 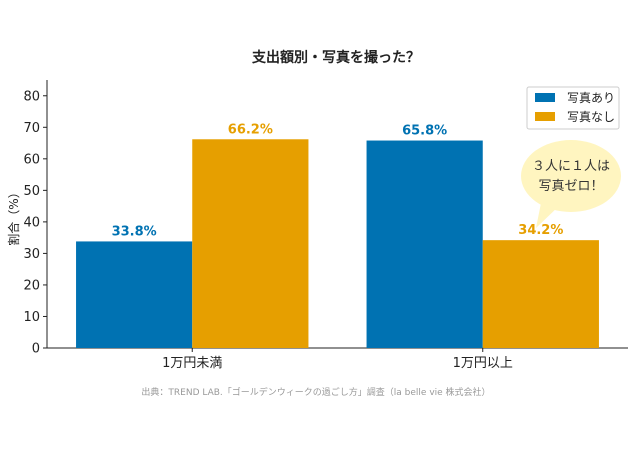 I want to click on bar-value-label: 65.8%, so click(x=424, y=131).